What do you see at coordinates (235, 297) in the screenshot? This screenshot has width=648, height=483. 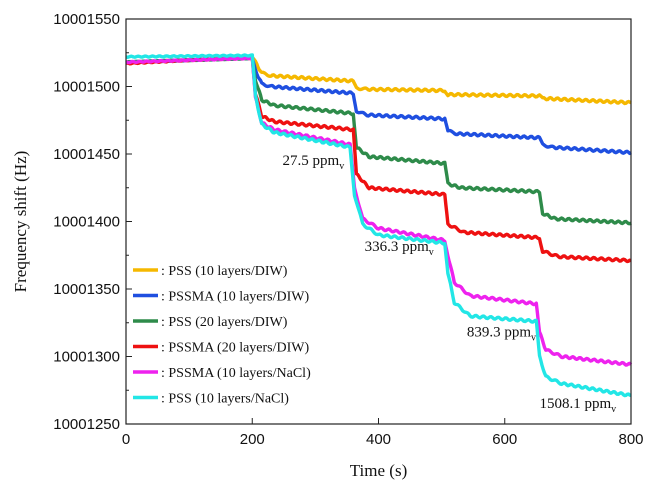 I see `legend-entry: : PSSMA (10 layers/DIW)` at bounding box center [235, 297].